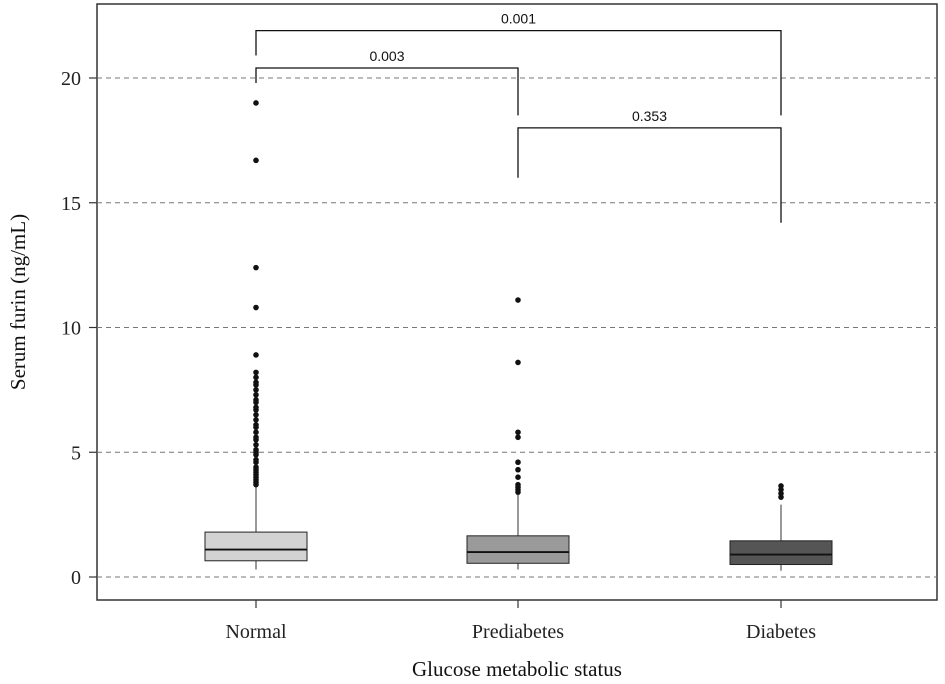  I want to click on box-prediabetes, so click(518, 549).